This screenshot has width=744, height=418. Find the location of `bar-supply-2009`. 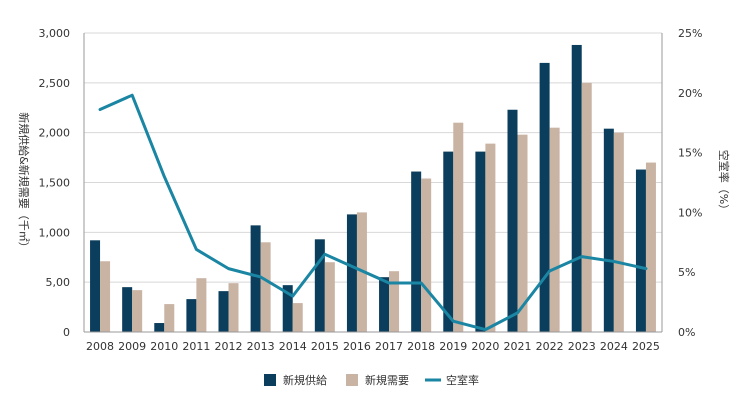

bar-supply-2009 is located at coordinates (127, 309).